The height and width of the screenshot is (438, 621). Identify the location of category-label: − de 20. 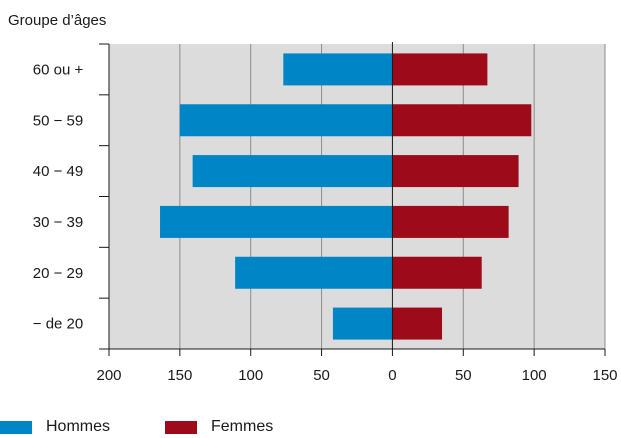
(58, 324).